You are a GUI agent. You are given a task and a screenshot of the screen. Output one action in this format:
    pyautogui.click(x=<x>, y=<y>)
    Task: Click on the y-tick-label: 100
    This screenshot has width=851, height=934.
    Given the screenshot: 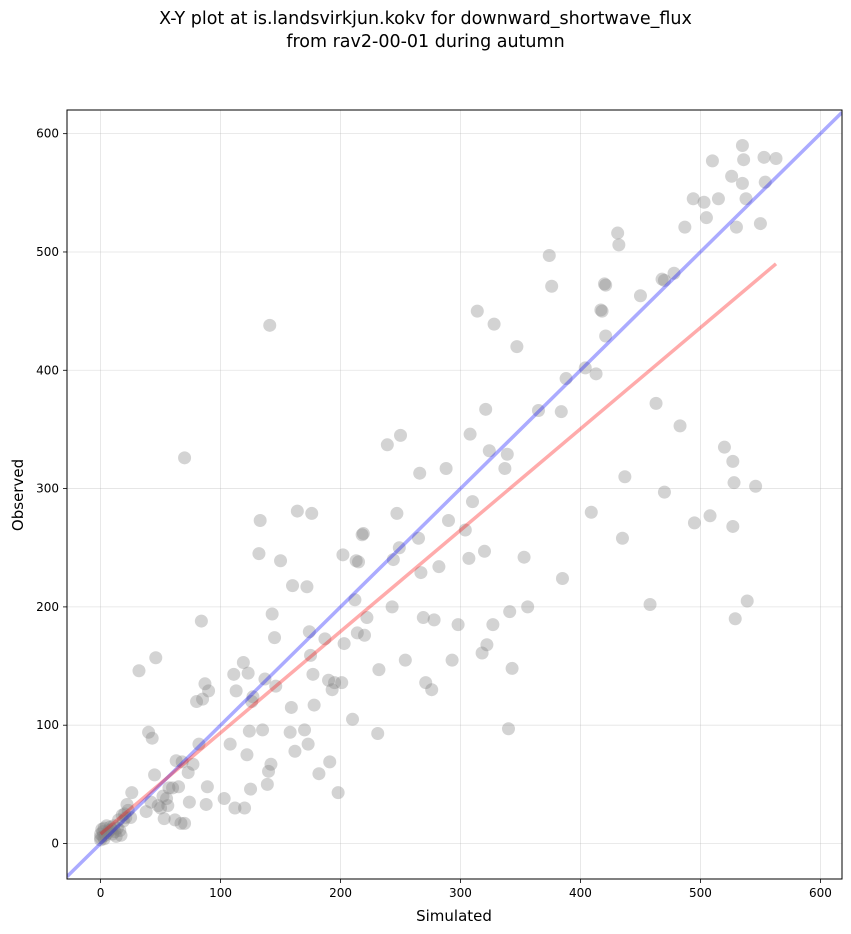 What is the action you would take?
    pyautogui.click(x=47, y=725)
    